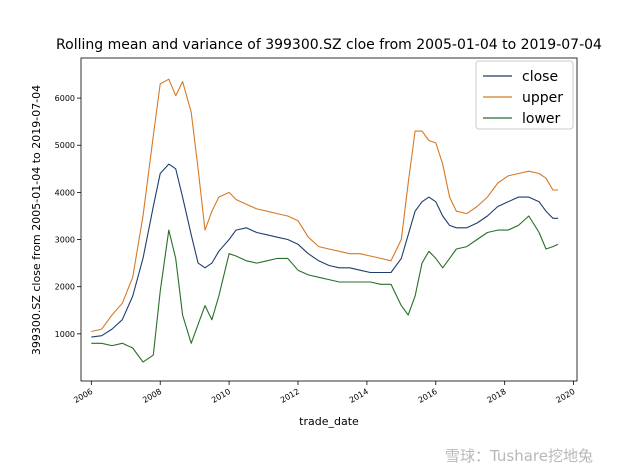 Image resolution: width=640 pixels, height=476 pixels. Describe the element at coordinates (290, 396) in the screenshot. I see `x-tick-label: 2012` at that location.